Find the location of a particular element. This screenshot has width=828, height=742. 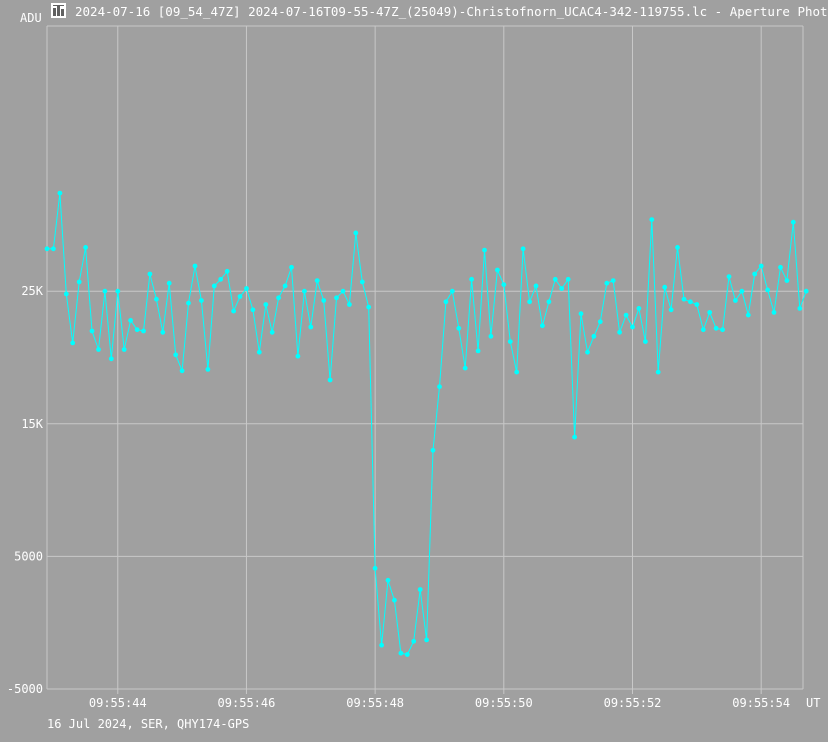

y-tick-labels: -5000 5000 15K 25K is located at coordinates (25, 490).